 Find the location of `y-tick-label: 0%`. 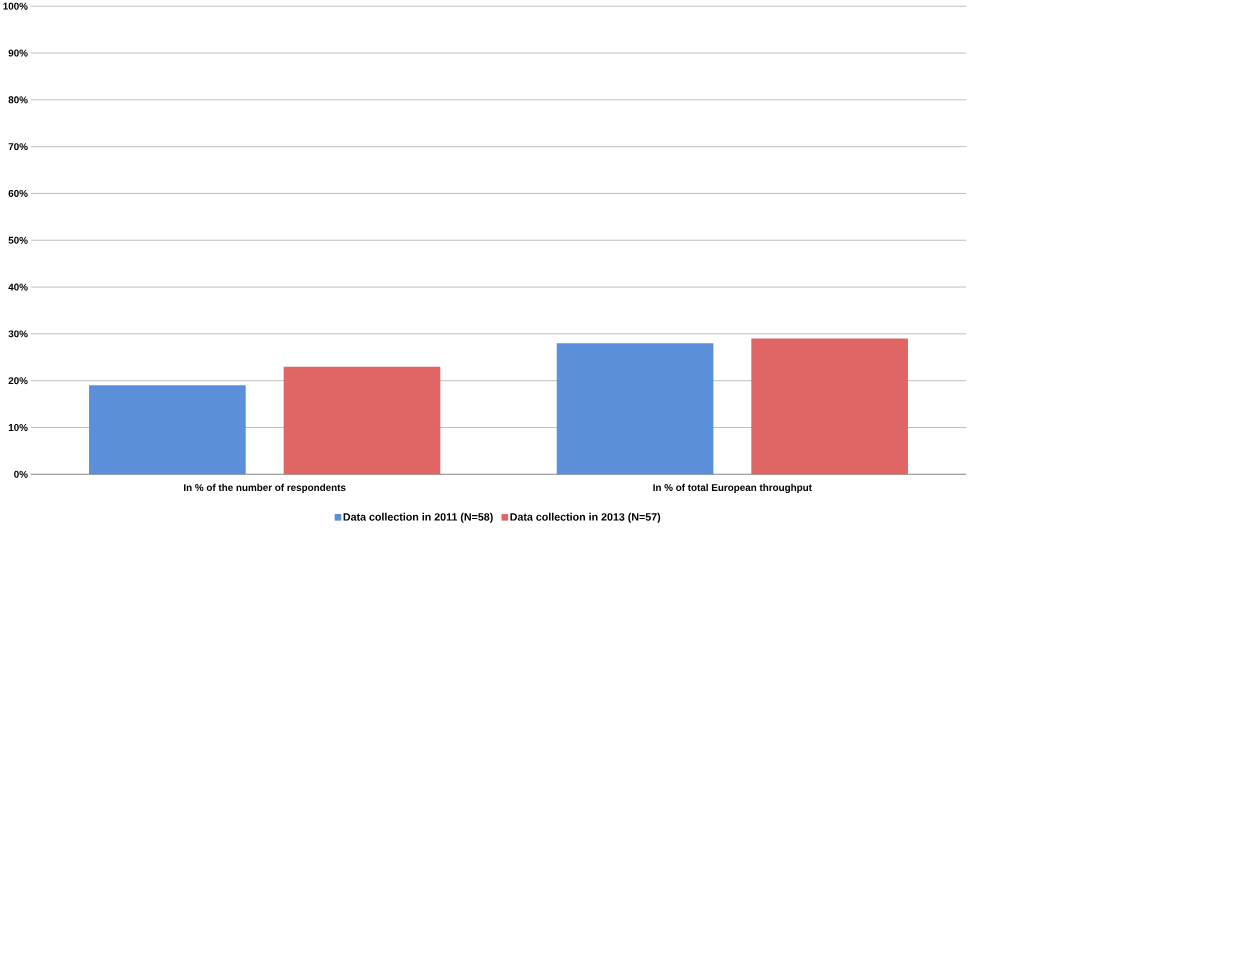

y-tick-label: 0% is located at coordinates (21, 474).